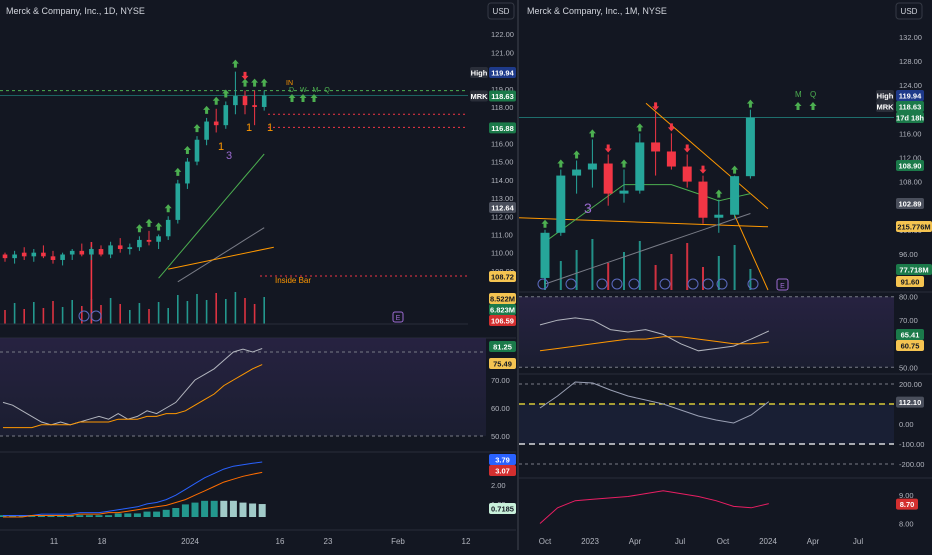  I want to click on price-axis-tick: 113.00, so click(502, 198).